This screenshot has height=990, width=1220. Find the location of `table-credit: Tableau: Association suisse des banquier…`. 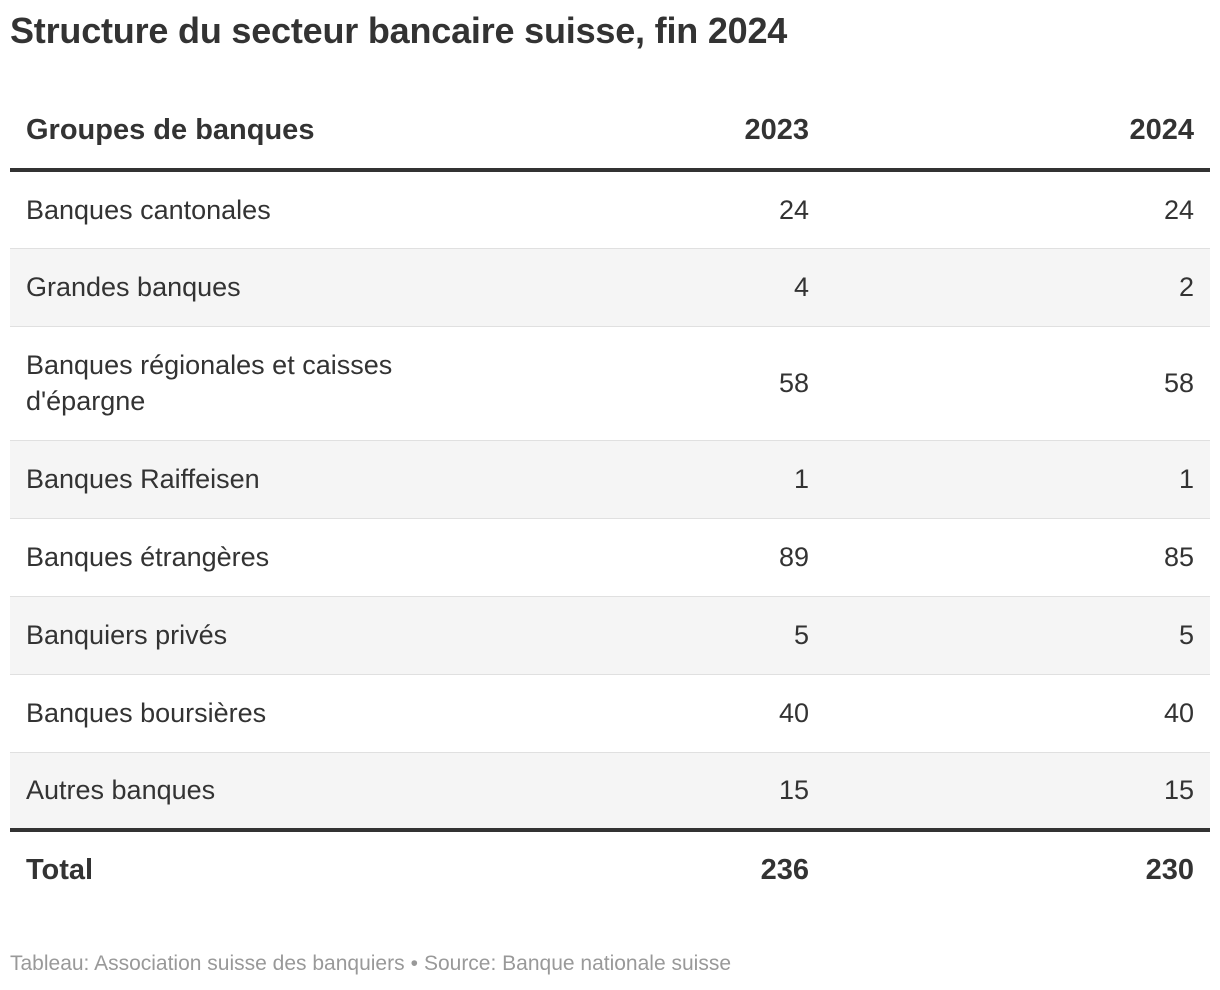

table-credit: Tableau: Association suisse des banquier… is located at coordinates (207, 963).